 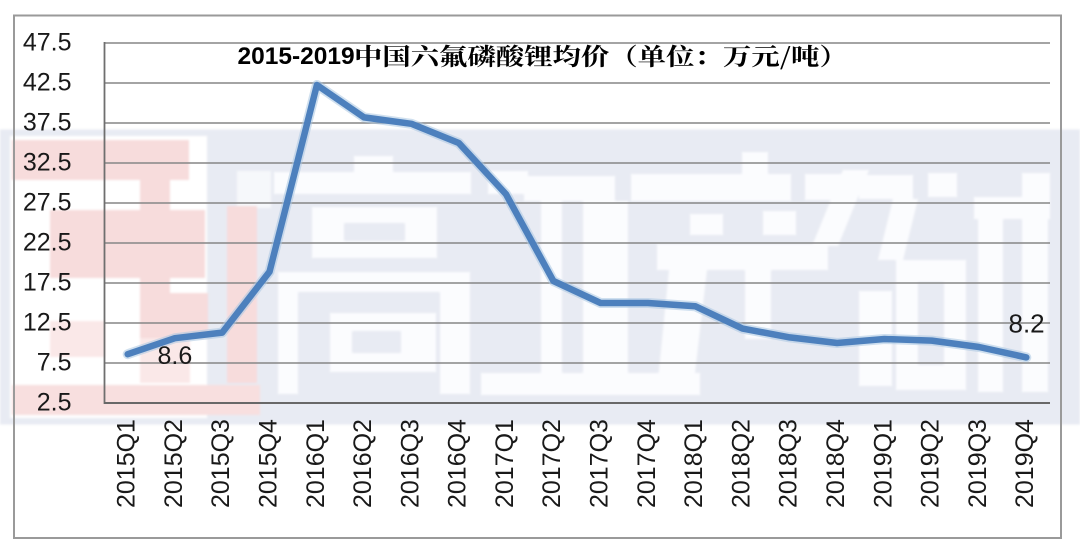 I want to click on svg-text: 2.5, so click(x=54, y=403).